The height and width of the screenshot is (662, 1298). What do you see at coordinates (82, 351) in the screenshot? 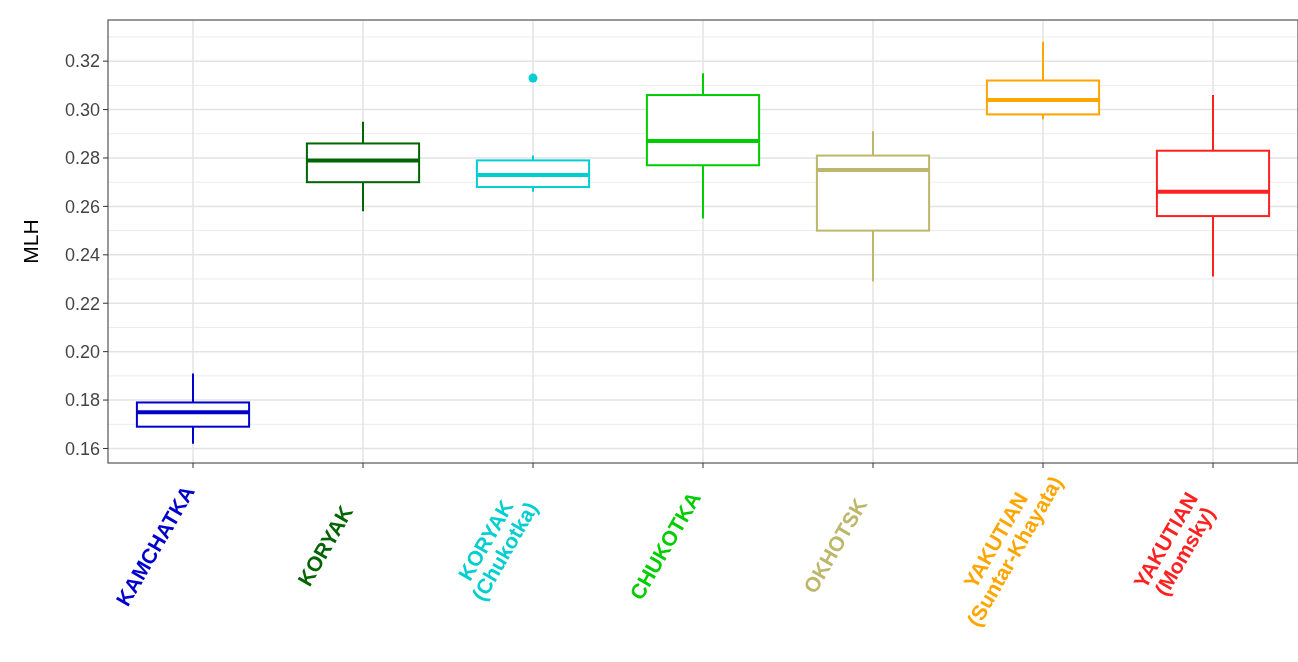
I see `y-tick-label: 0.20` at bounding box center [82, 351].